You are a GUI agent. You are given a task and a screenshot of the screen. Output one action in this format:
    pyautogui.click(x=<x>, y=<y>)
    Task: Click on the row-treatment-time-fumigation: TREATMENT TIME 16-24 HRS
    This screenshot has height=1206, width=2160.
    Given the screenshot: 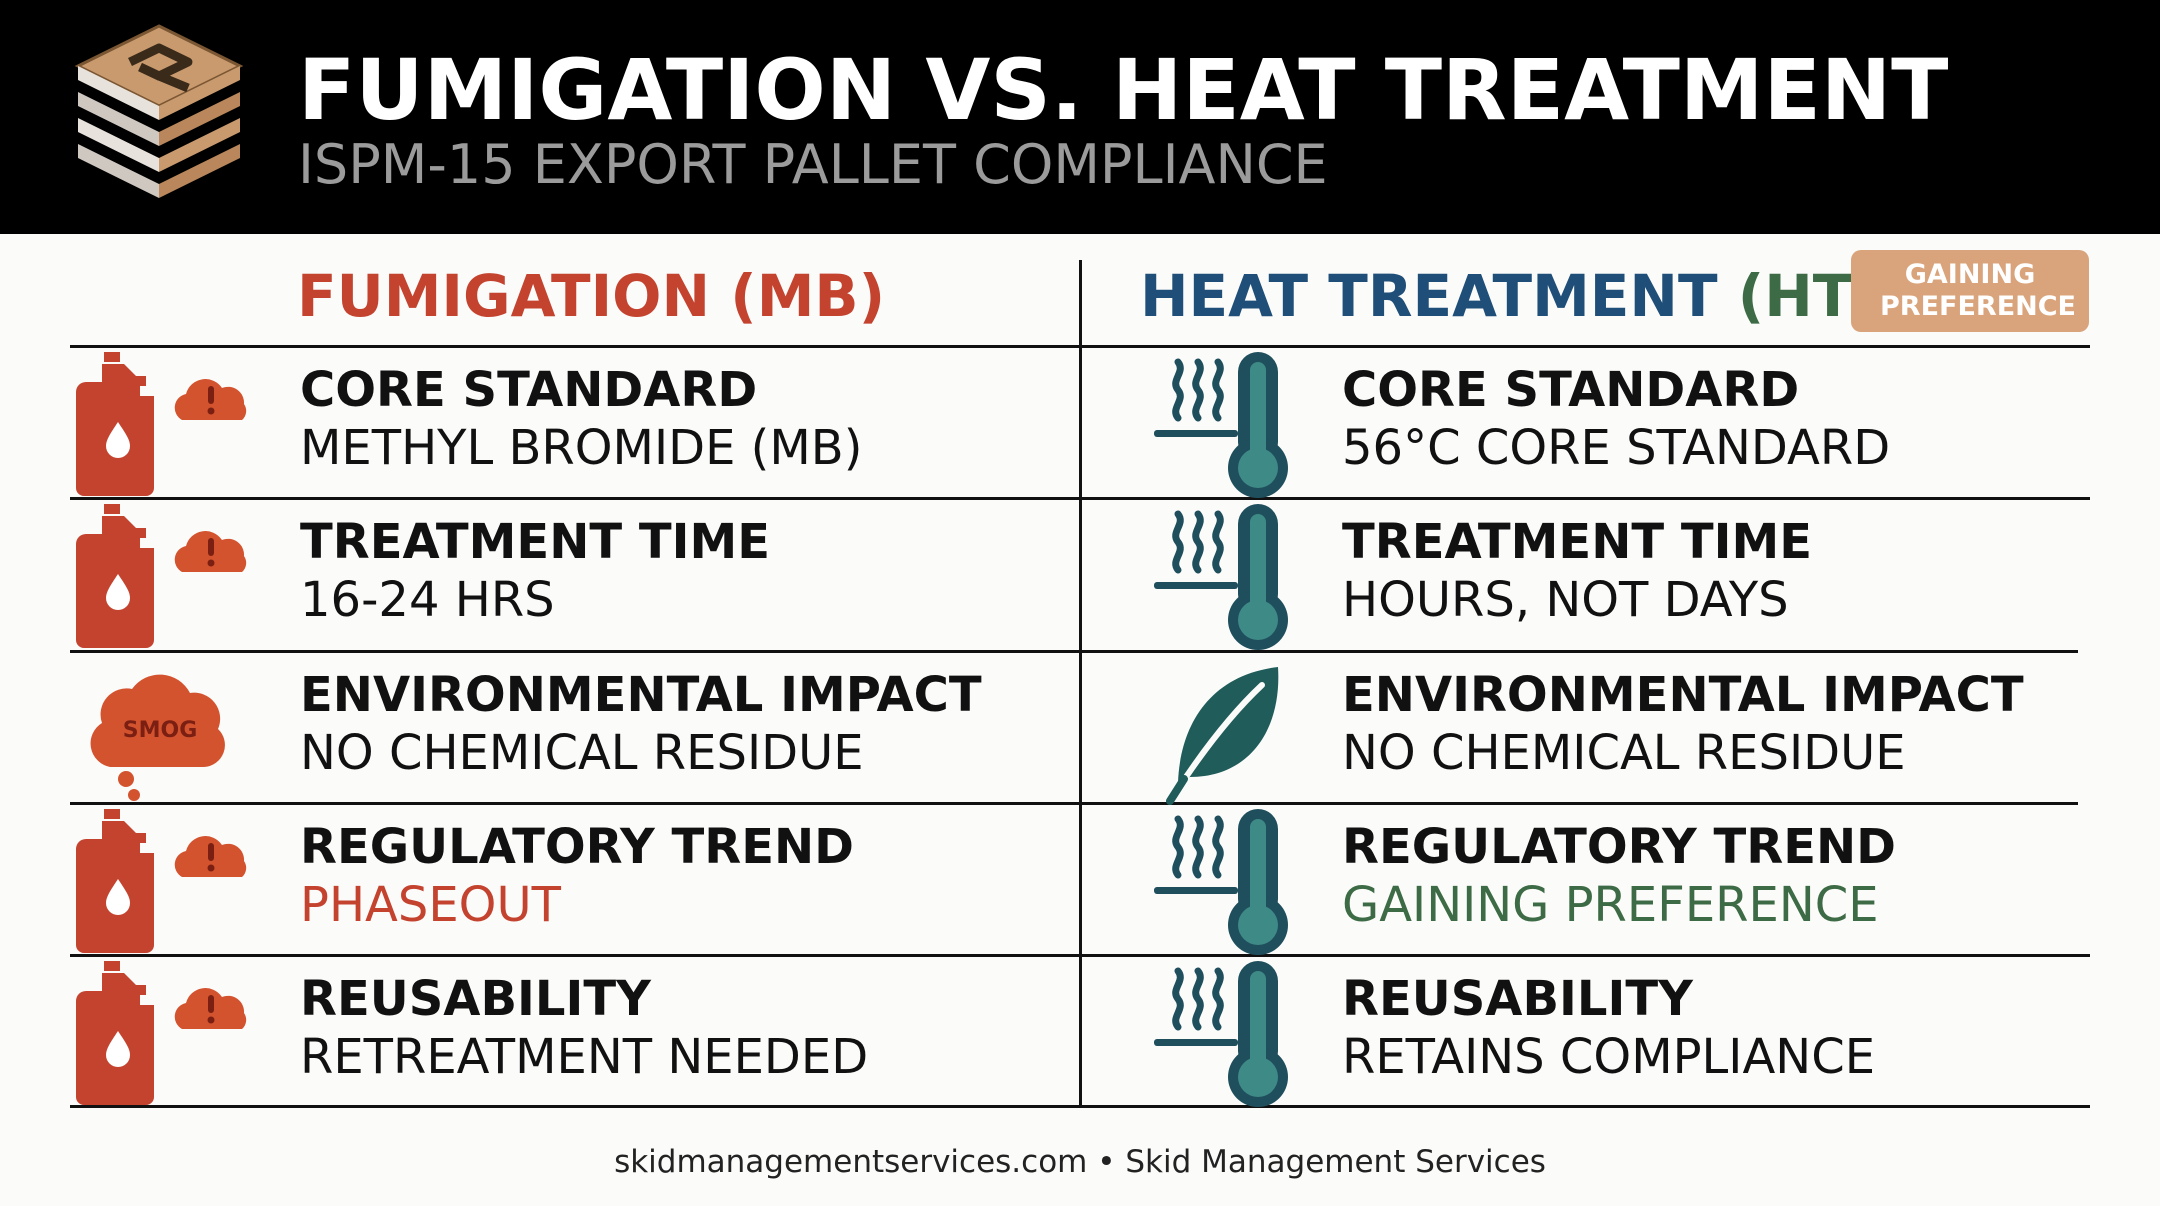 What is the action you would take?
    pyautogui.click(x=570, y=577)
    